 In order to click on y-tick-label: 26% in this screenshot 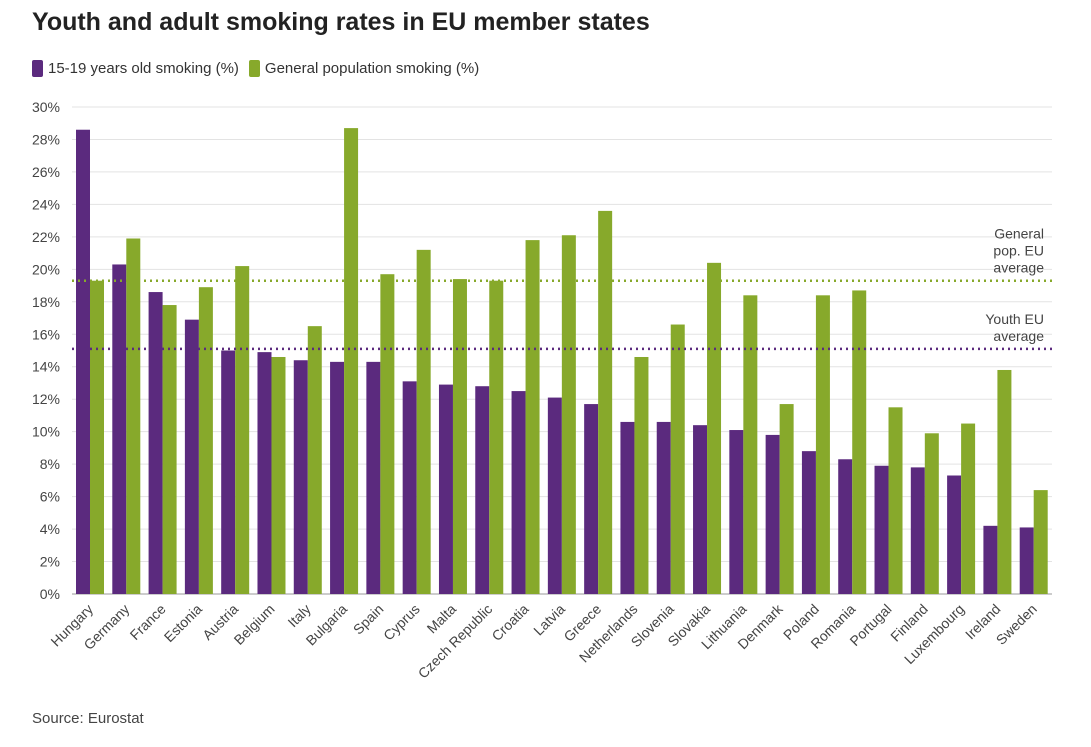, I will do `click(46, 172)`.